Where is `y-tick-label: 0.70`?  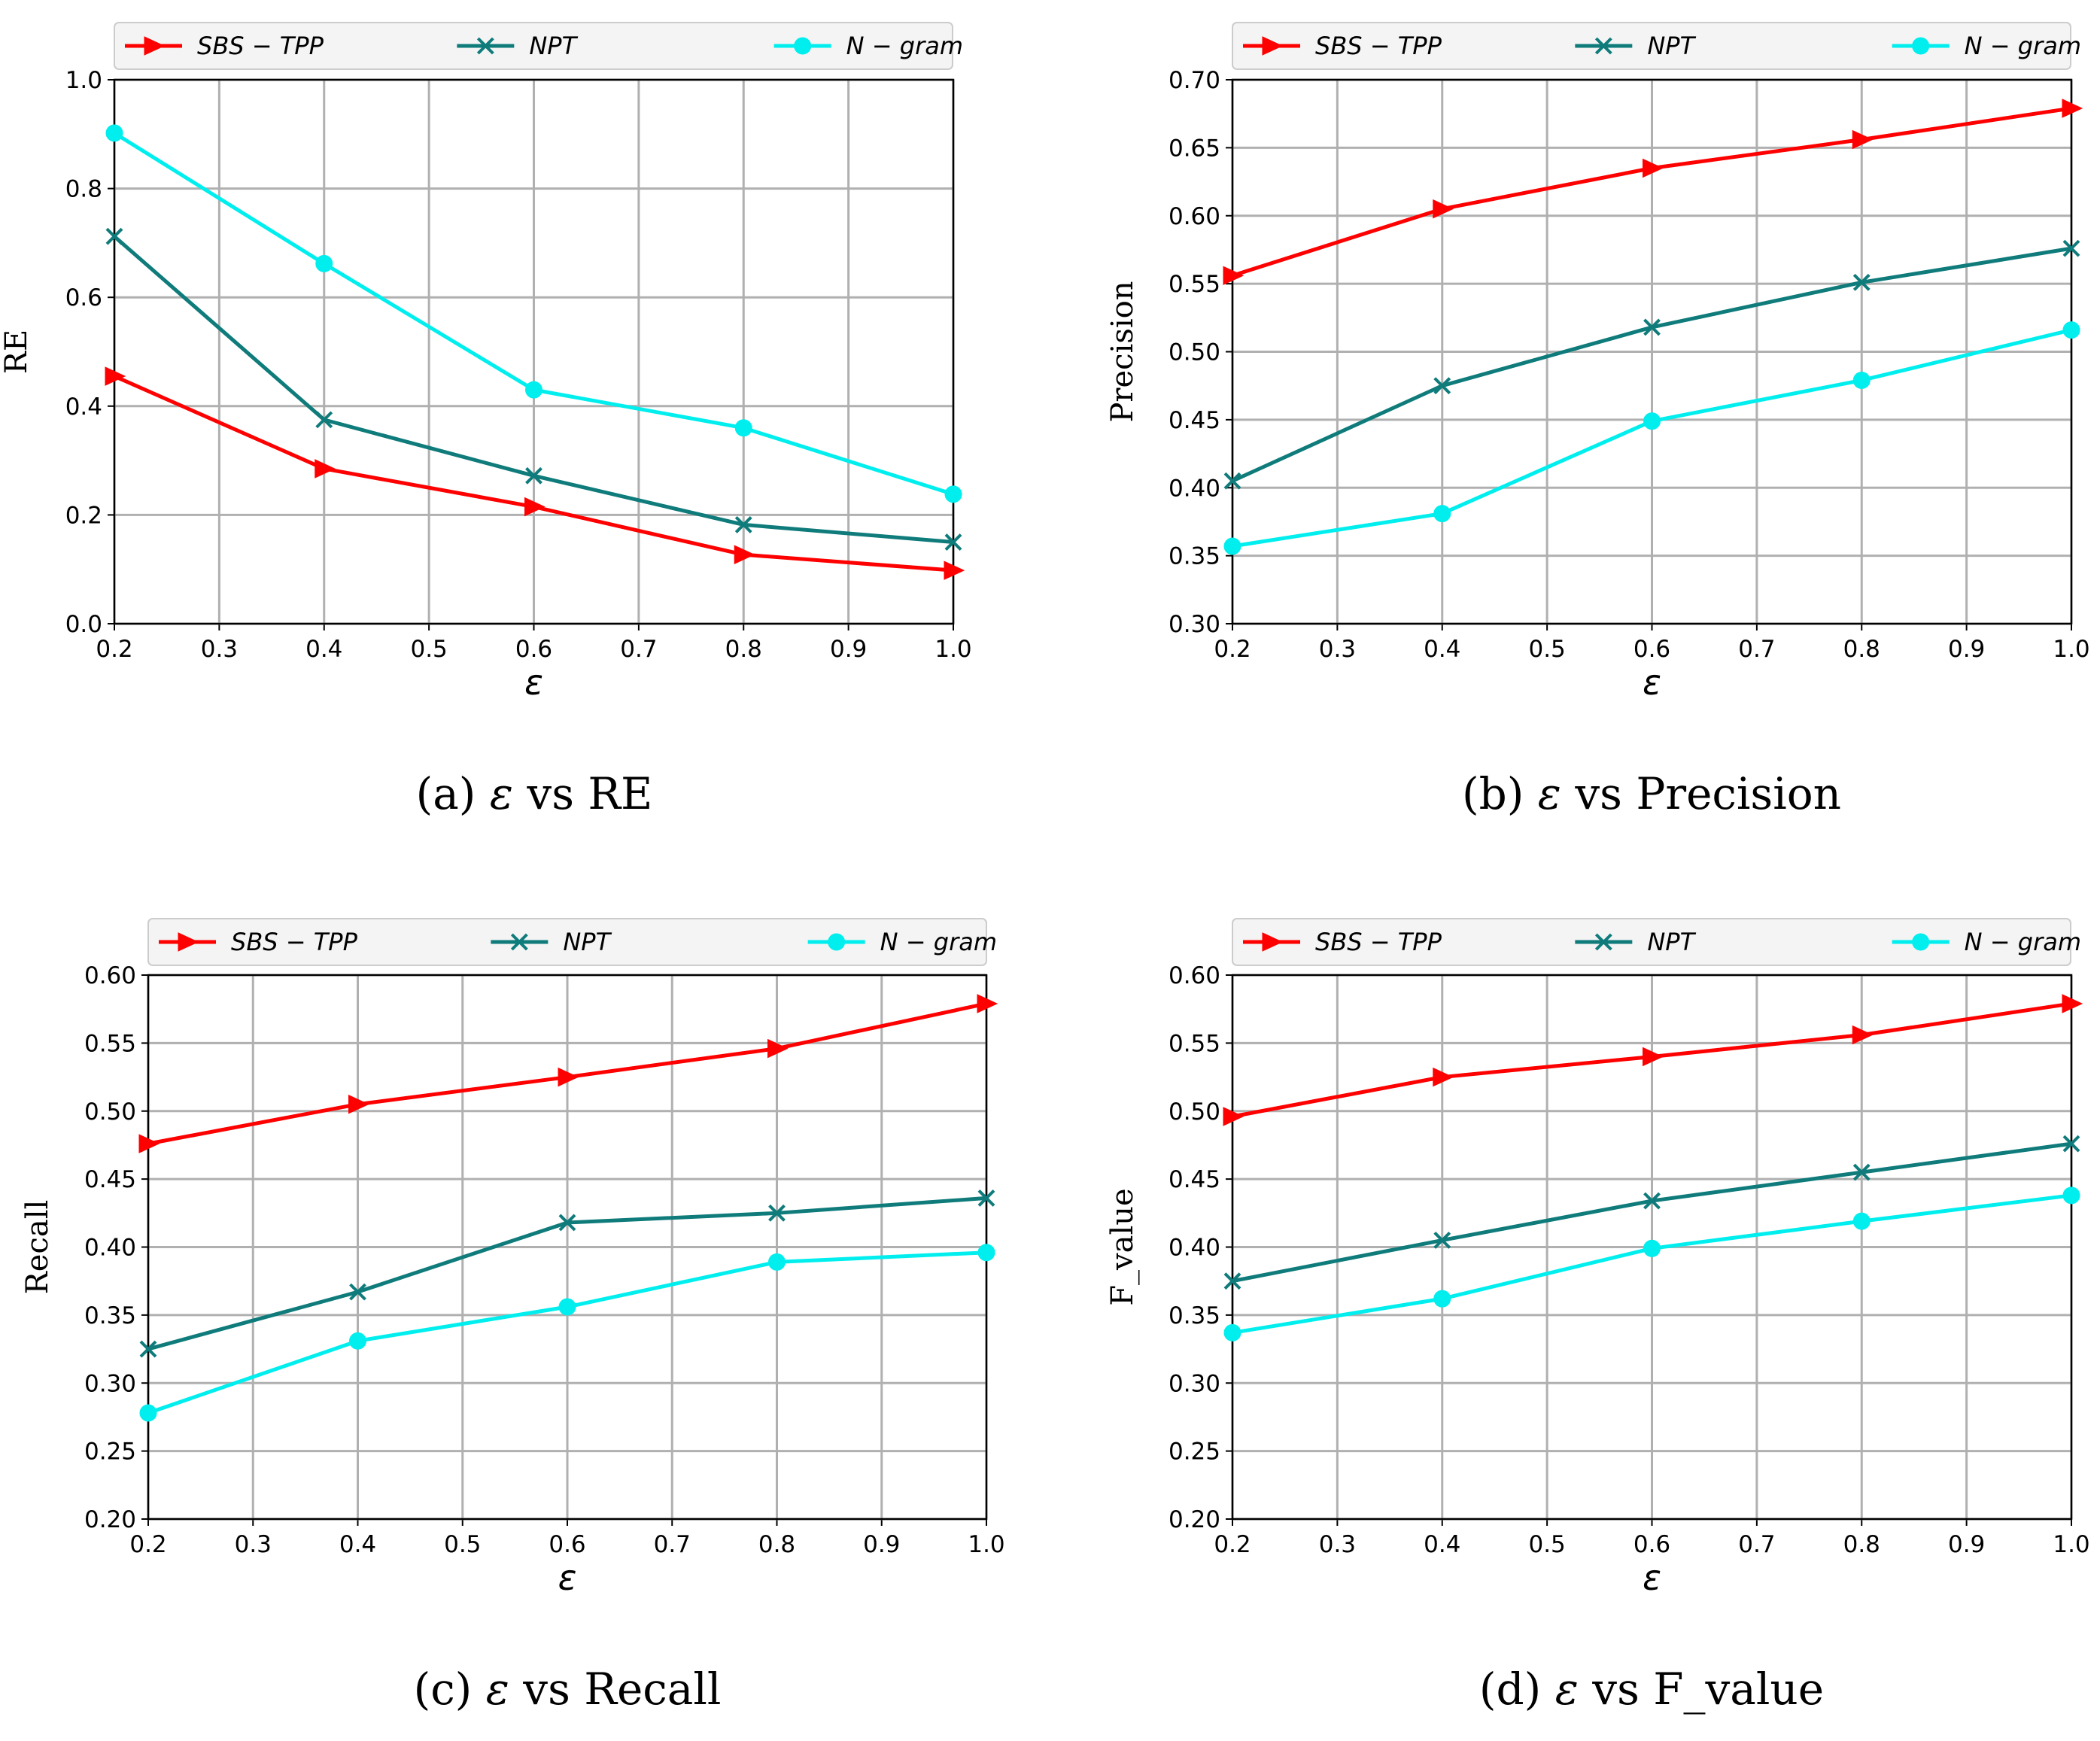
y-tick-label: 0.70 is located at coordinates (1194, 80).